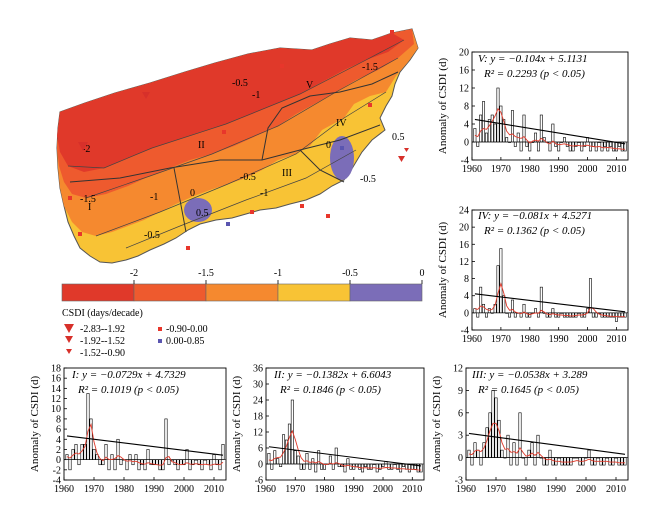 The image size is (660, 530). What do you see at coordinates (57, 470) in the screenshot?
I see `y-tick-label: -2` at bounding box center [57, 470].